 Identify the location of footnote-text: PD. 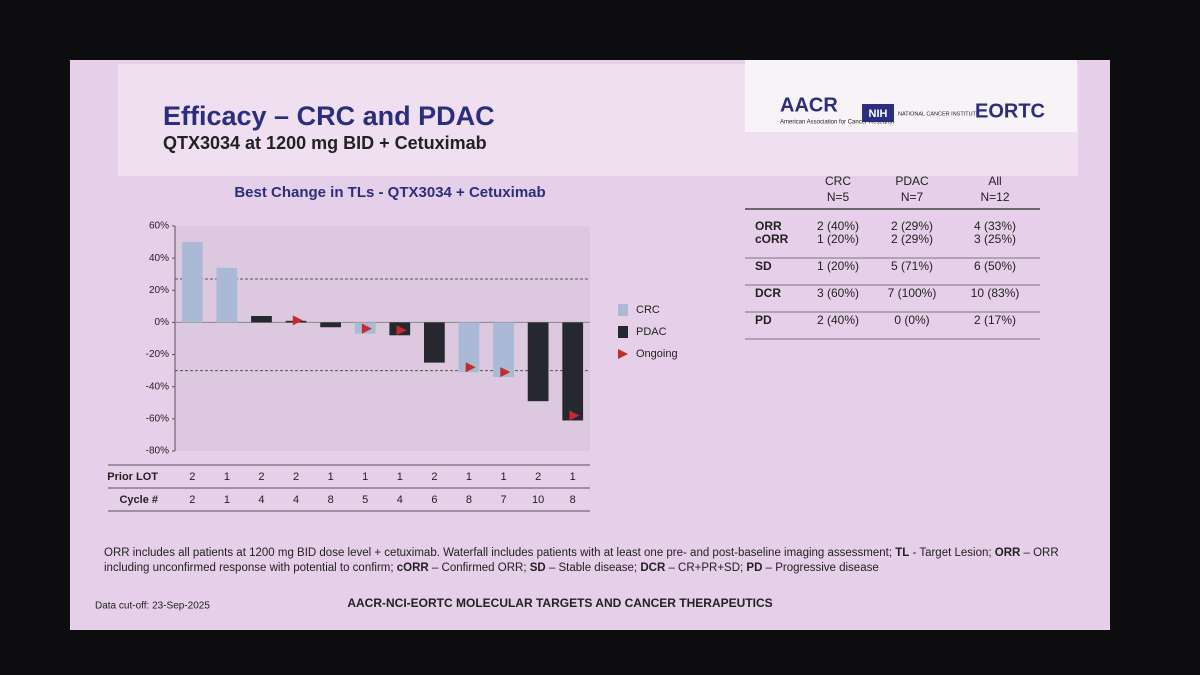
(754, 568).